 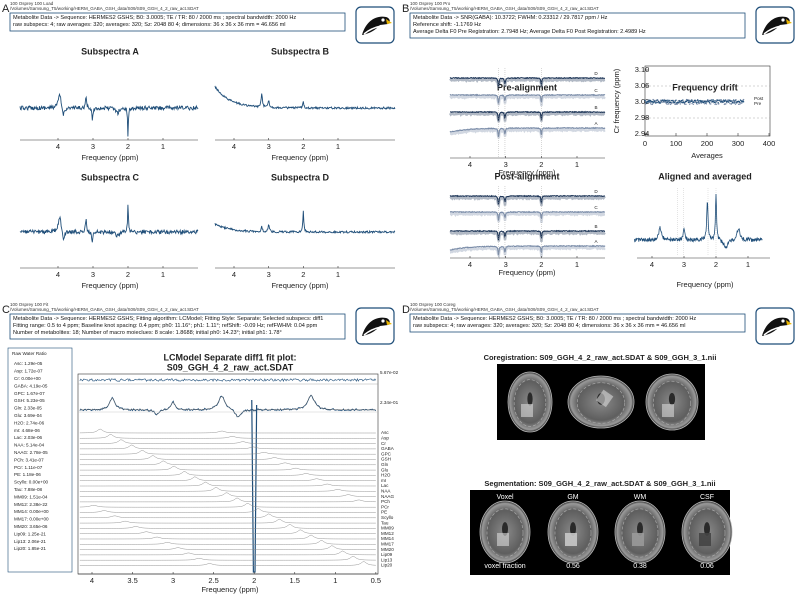 I want to click on scale-label: 5.67e-02, so click(x=389, y=372).